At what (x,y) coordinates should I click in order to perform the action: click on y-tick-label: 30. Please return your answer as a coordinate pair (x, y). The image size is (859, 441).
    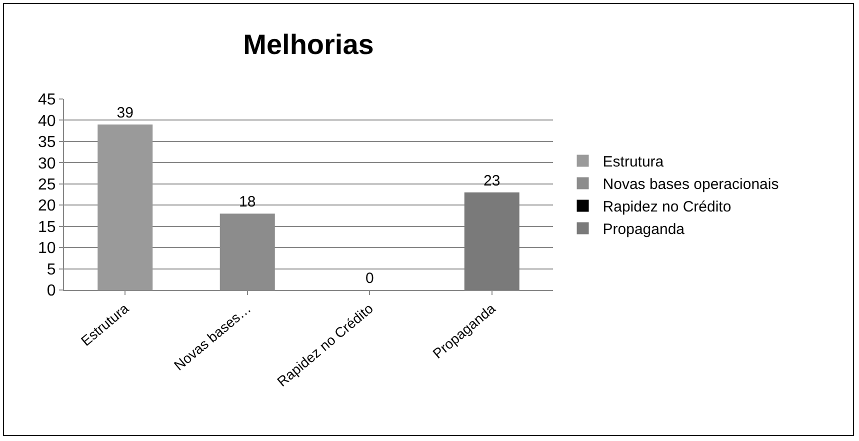
    Looking at the image, I should click on (47, 163).